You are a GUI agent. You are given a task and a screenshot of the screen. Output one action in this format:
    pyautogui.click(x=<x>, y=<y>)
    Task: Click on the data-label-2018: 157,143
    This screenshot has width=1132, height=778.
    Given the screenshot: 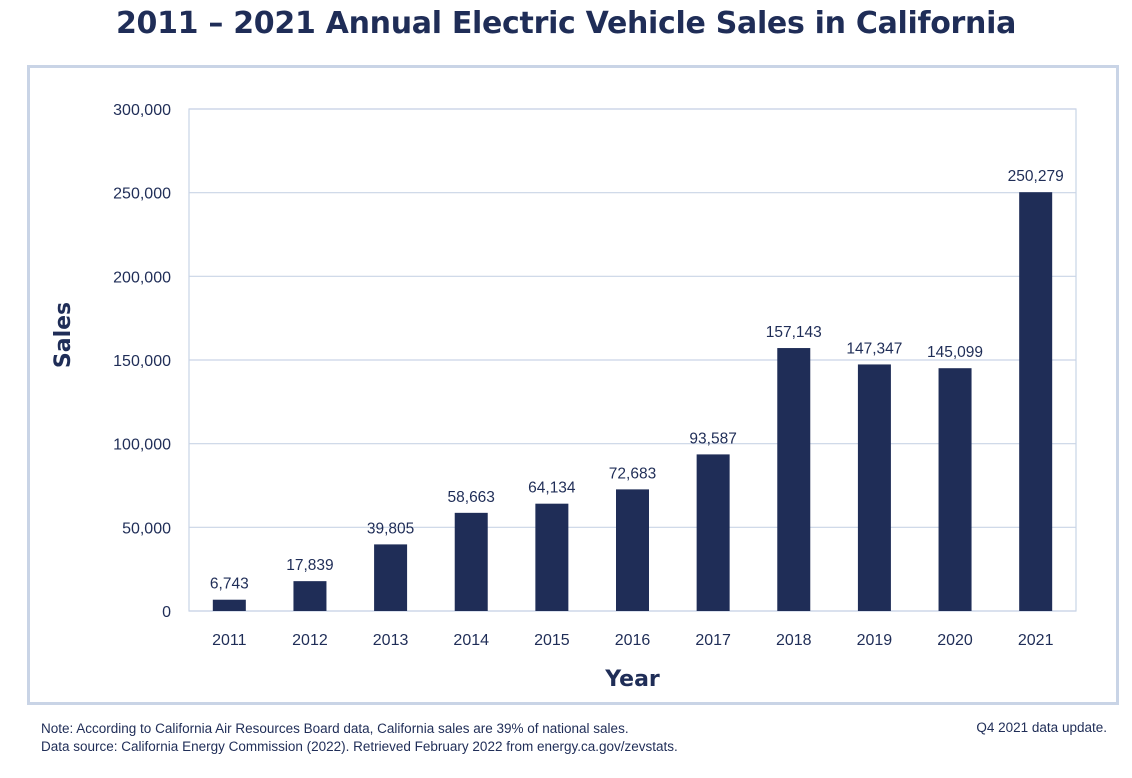 What is the action you would take?
    pyautogui.click(x=794, y=332)
    